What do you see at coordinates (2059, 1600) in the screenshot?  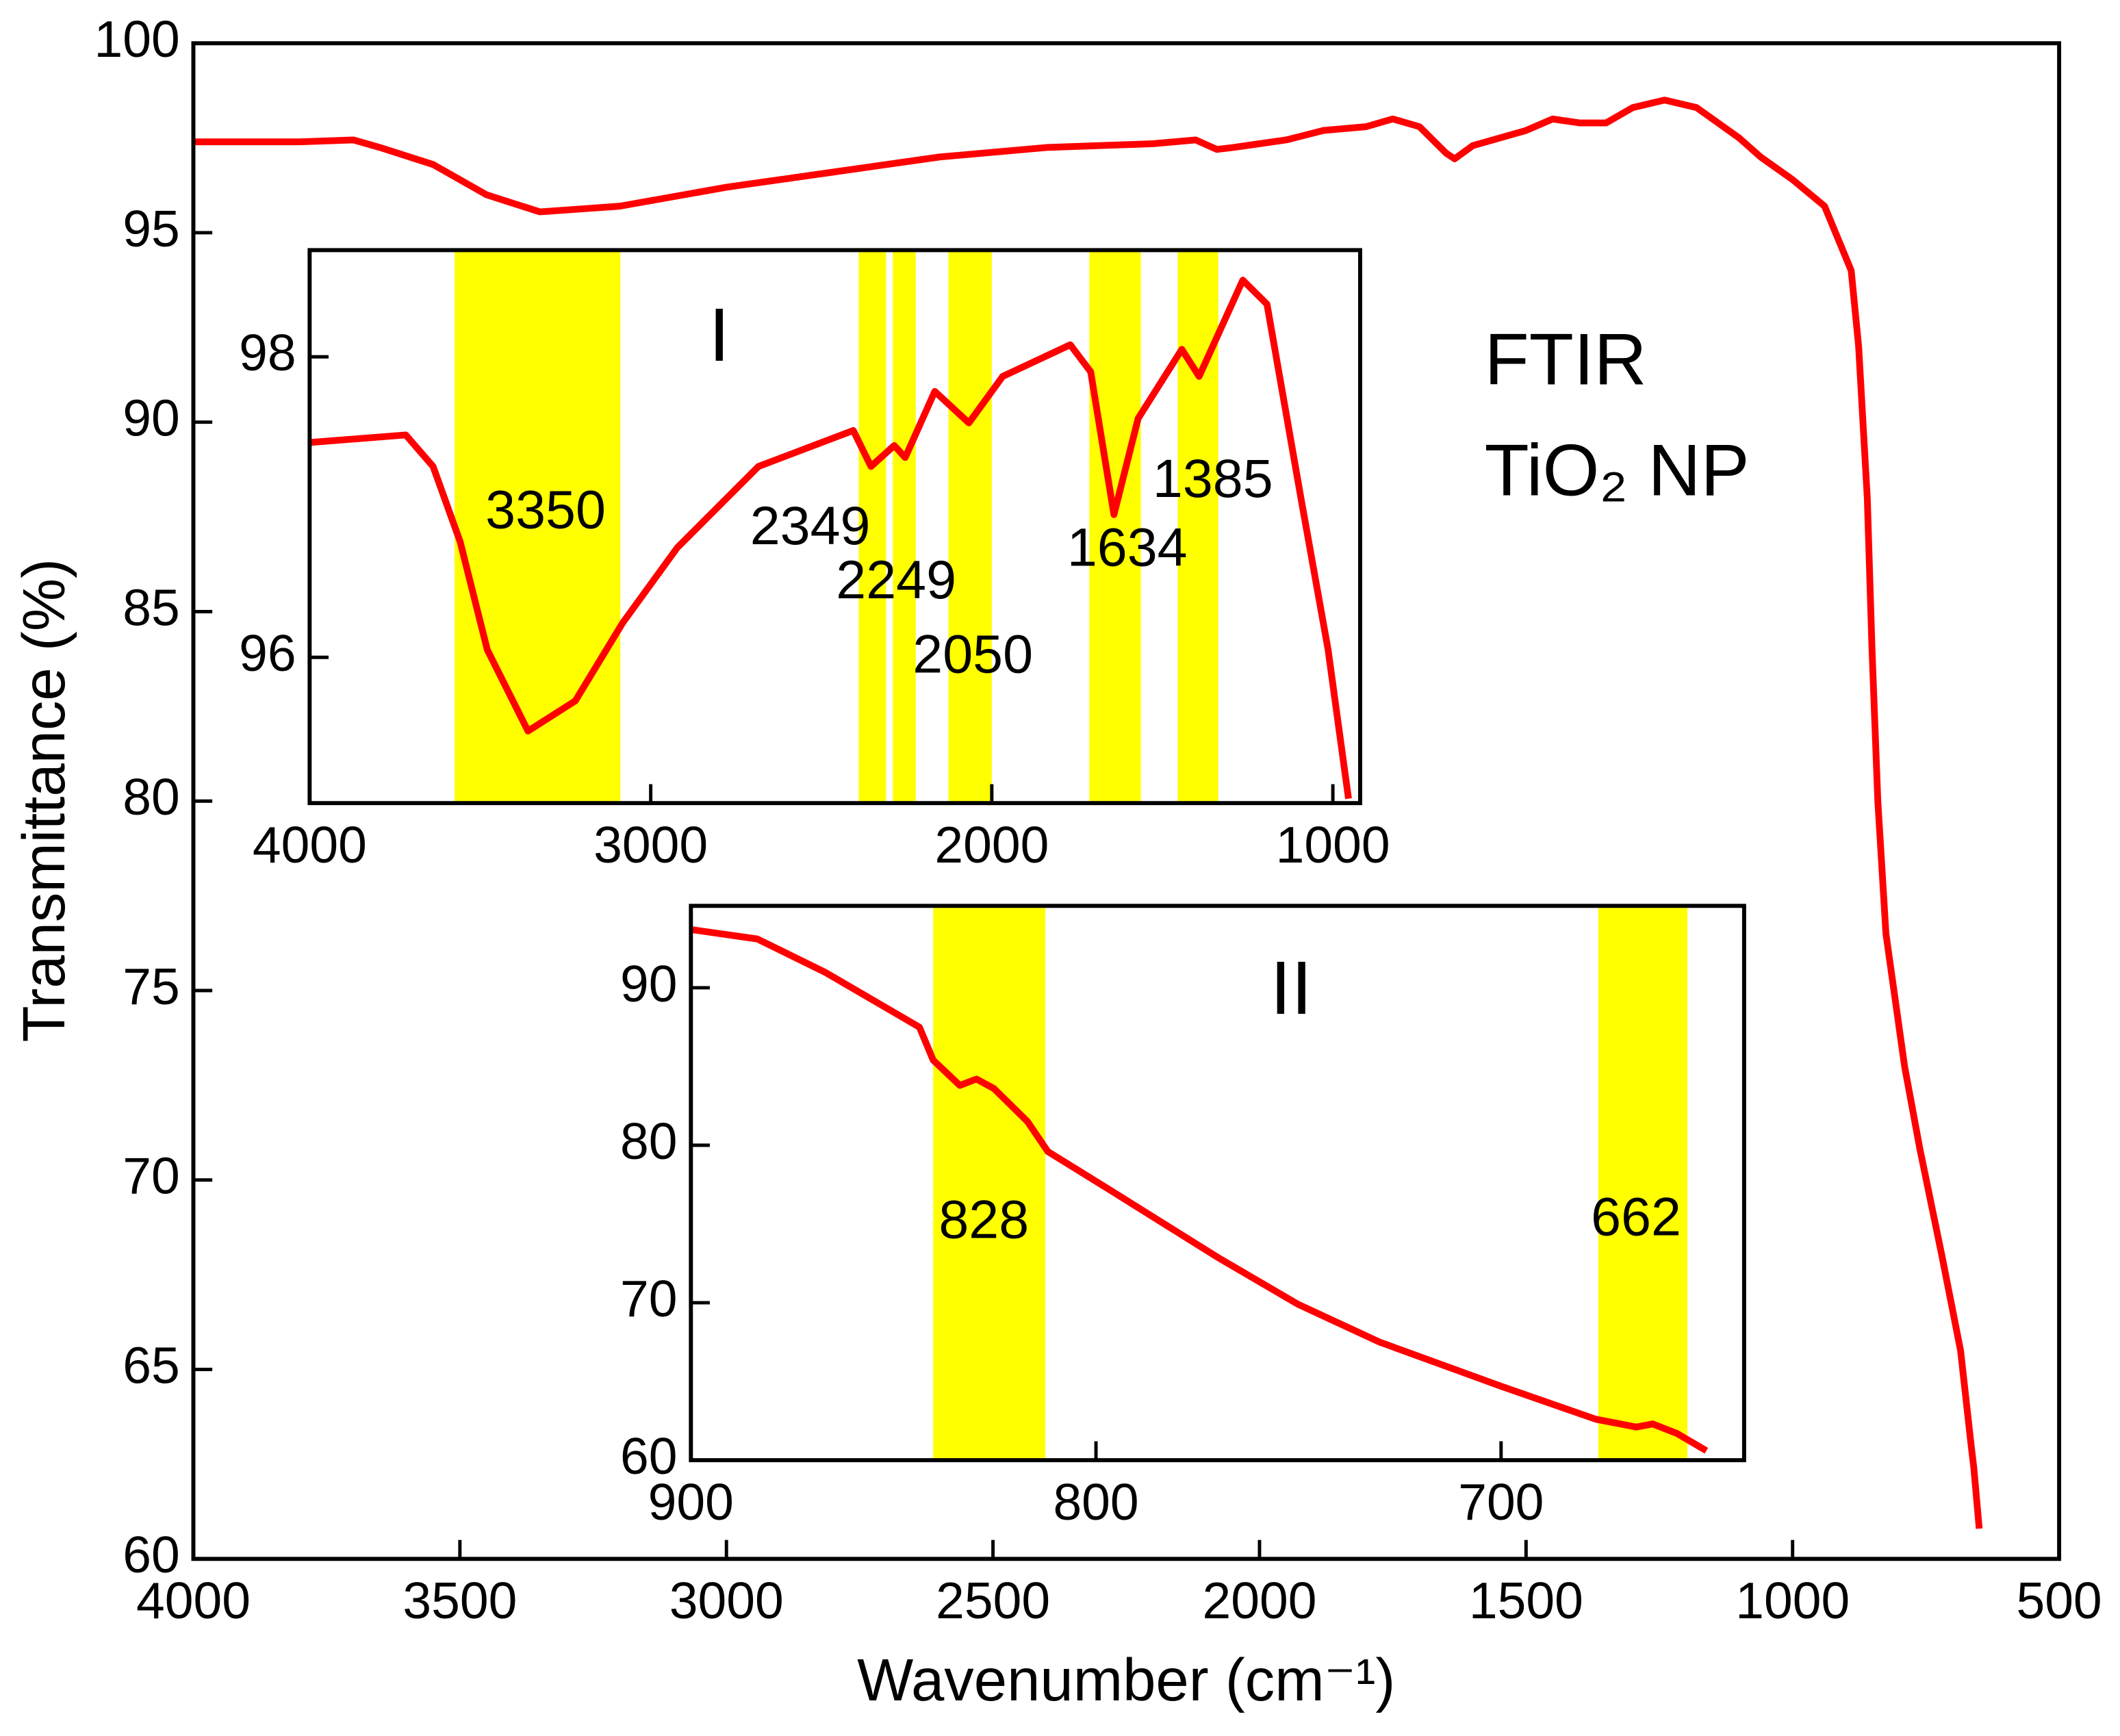 I see `x-tick-label: 500` at bounding box center [2059, 1600].